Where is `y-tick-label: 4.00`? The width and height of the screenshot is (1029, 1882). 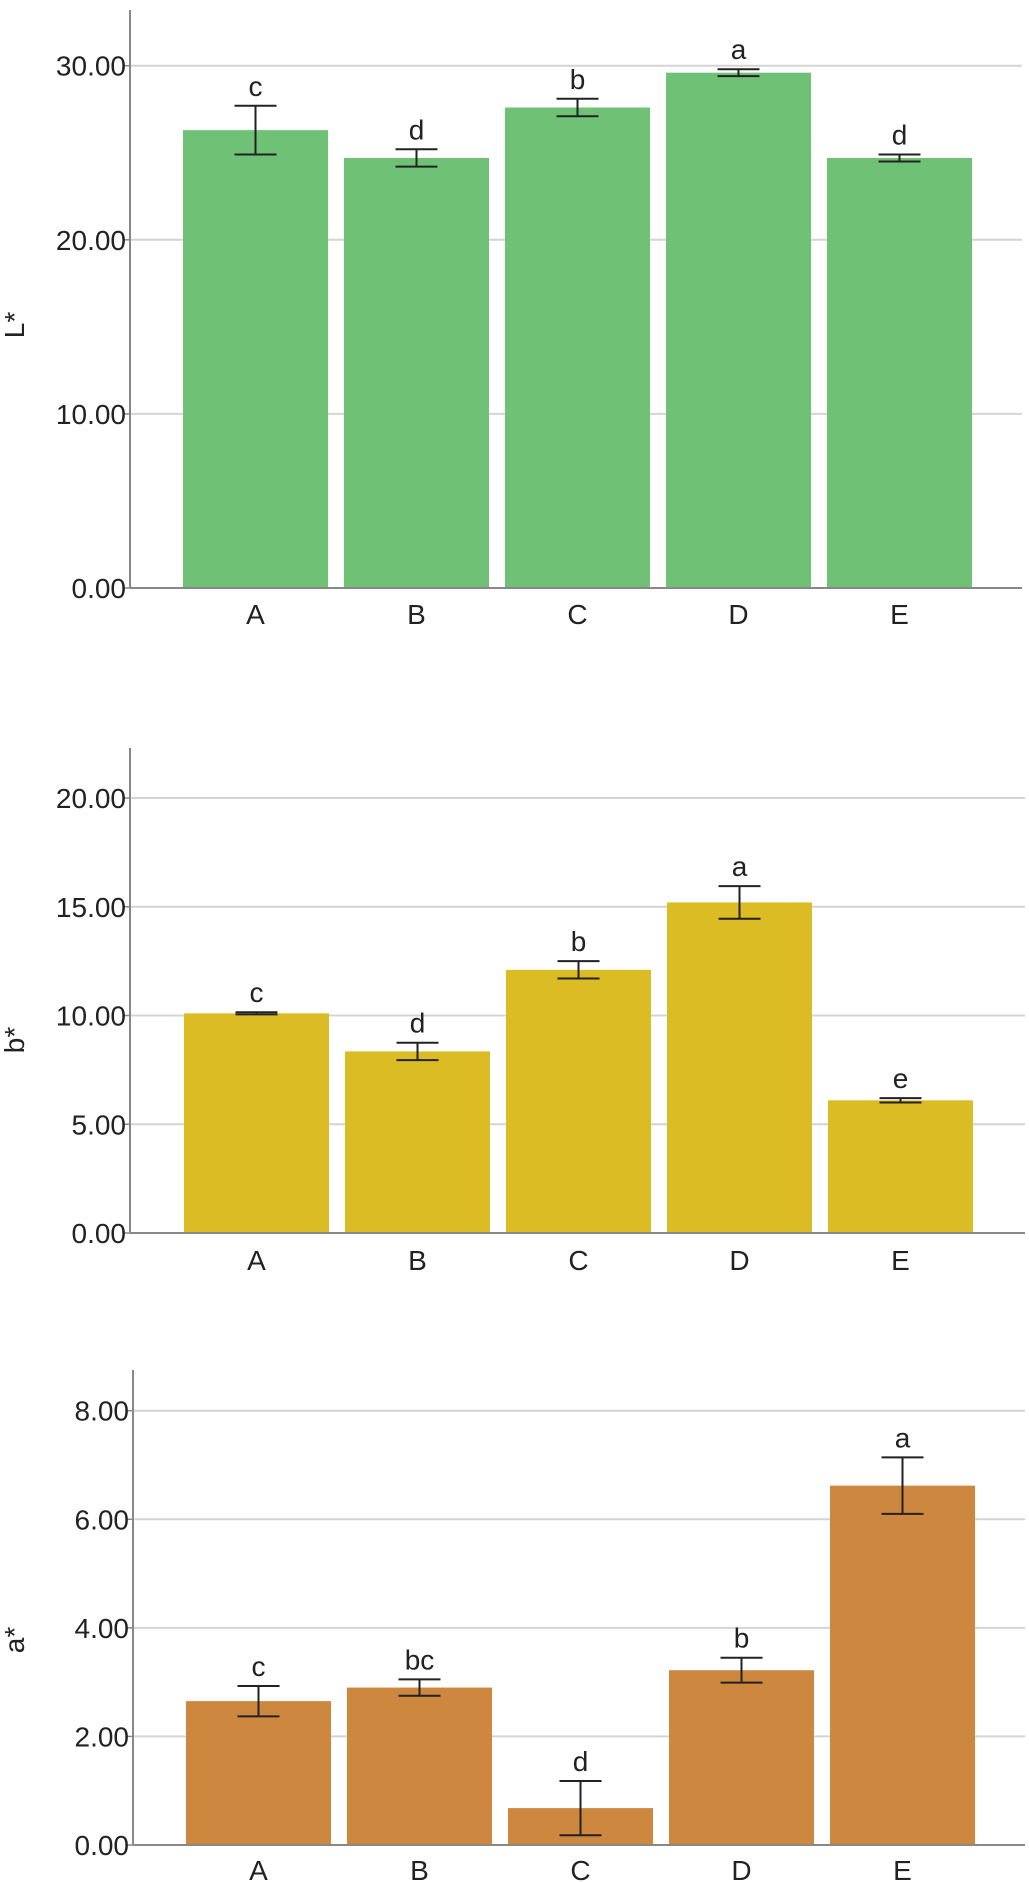
y-tick-label: 4.00 is located at coordinates (102, 1628).